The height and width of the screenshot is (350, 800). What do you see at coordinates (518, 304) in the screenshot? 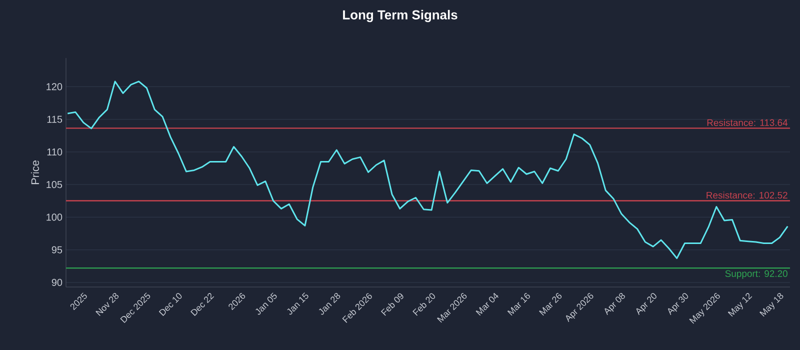
I see `x-tick-label: Mar 16` at bounding box center [518, 304].